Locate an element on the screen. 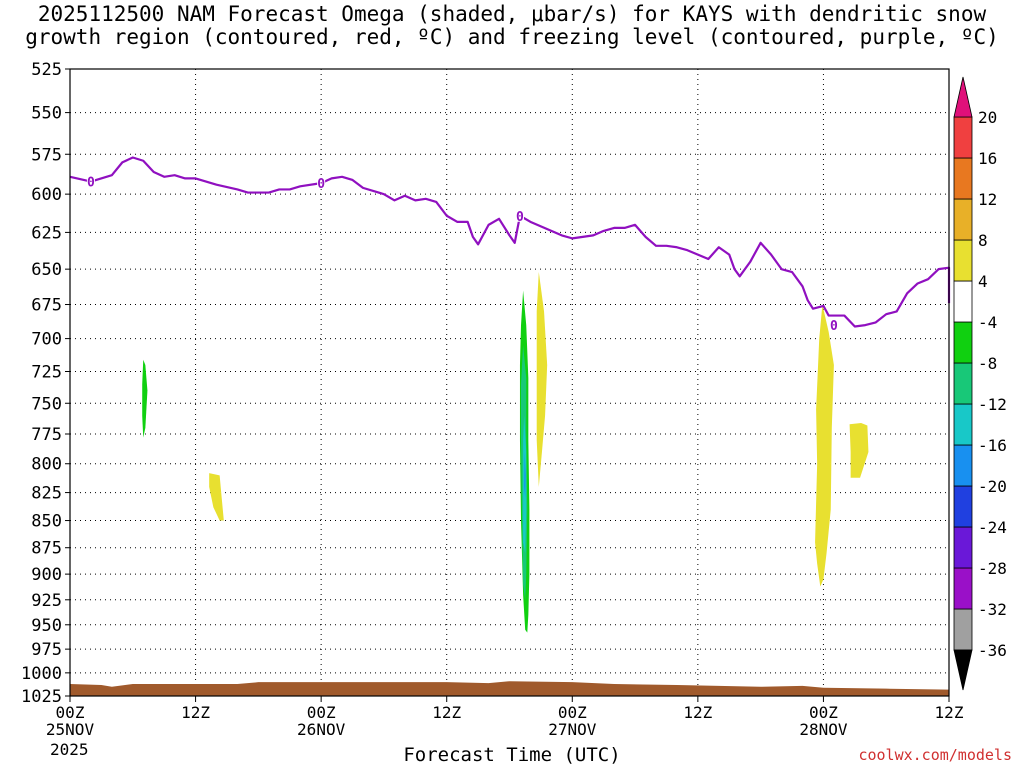  colorbar-label: -24 is located at coordinates (992, 527).